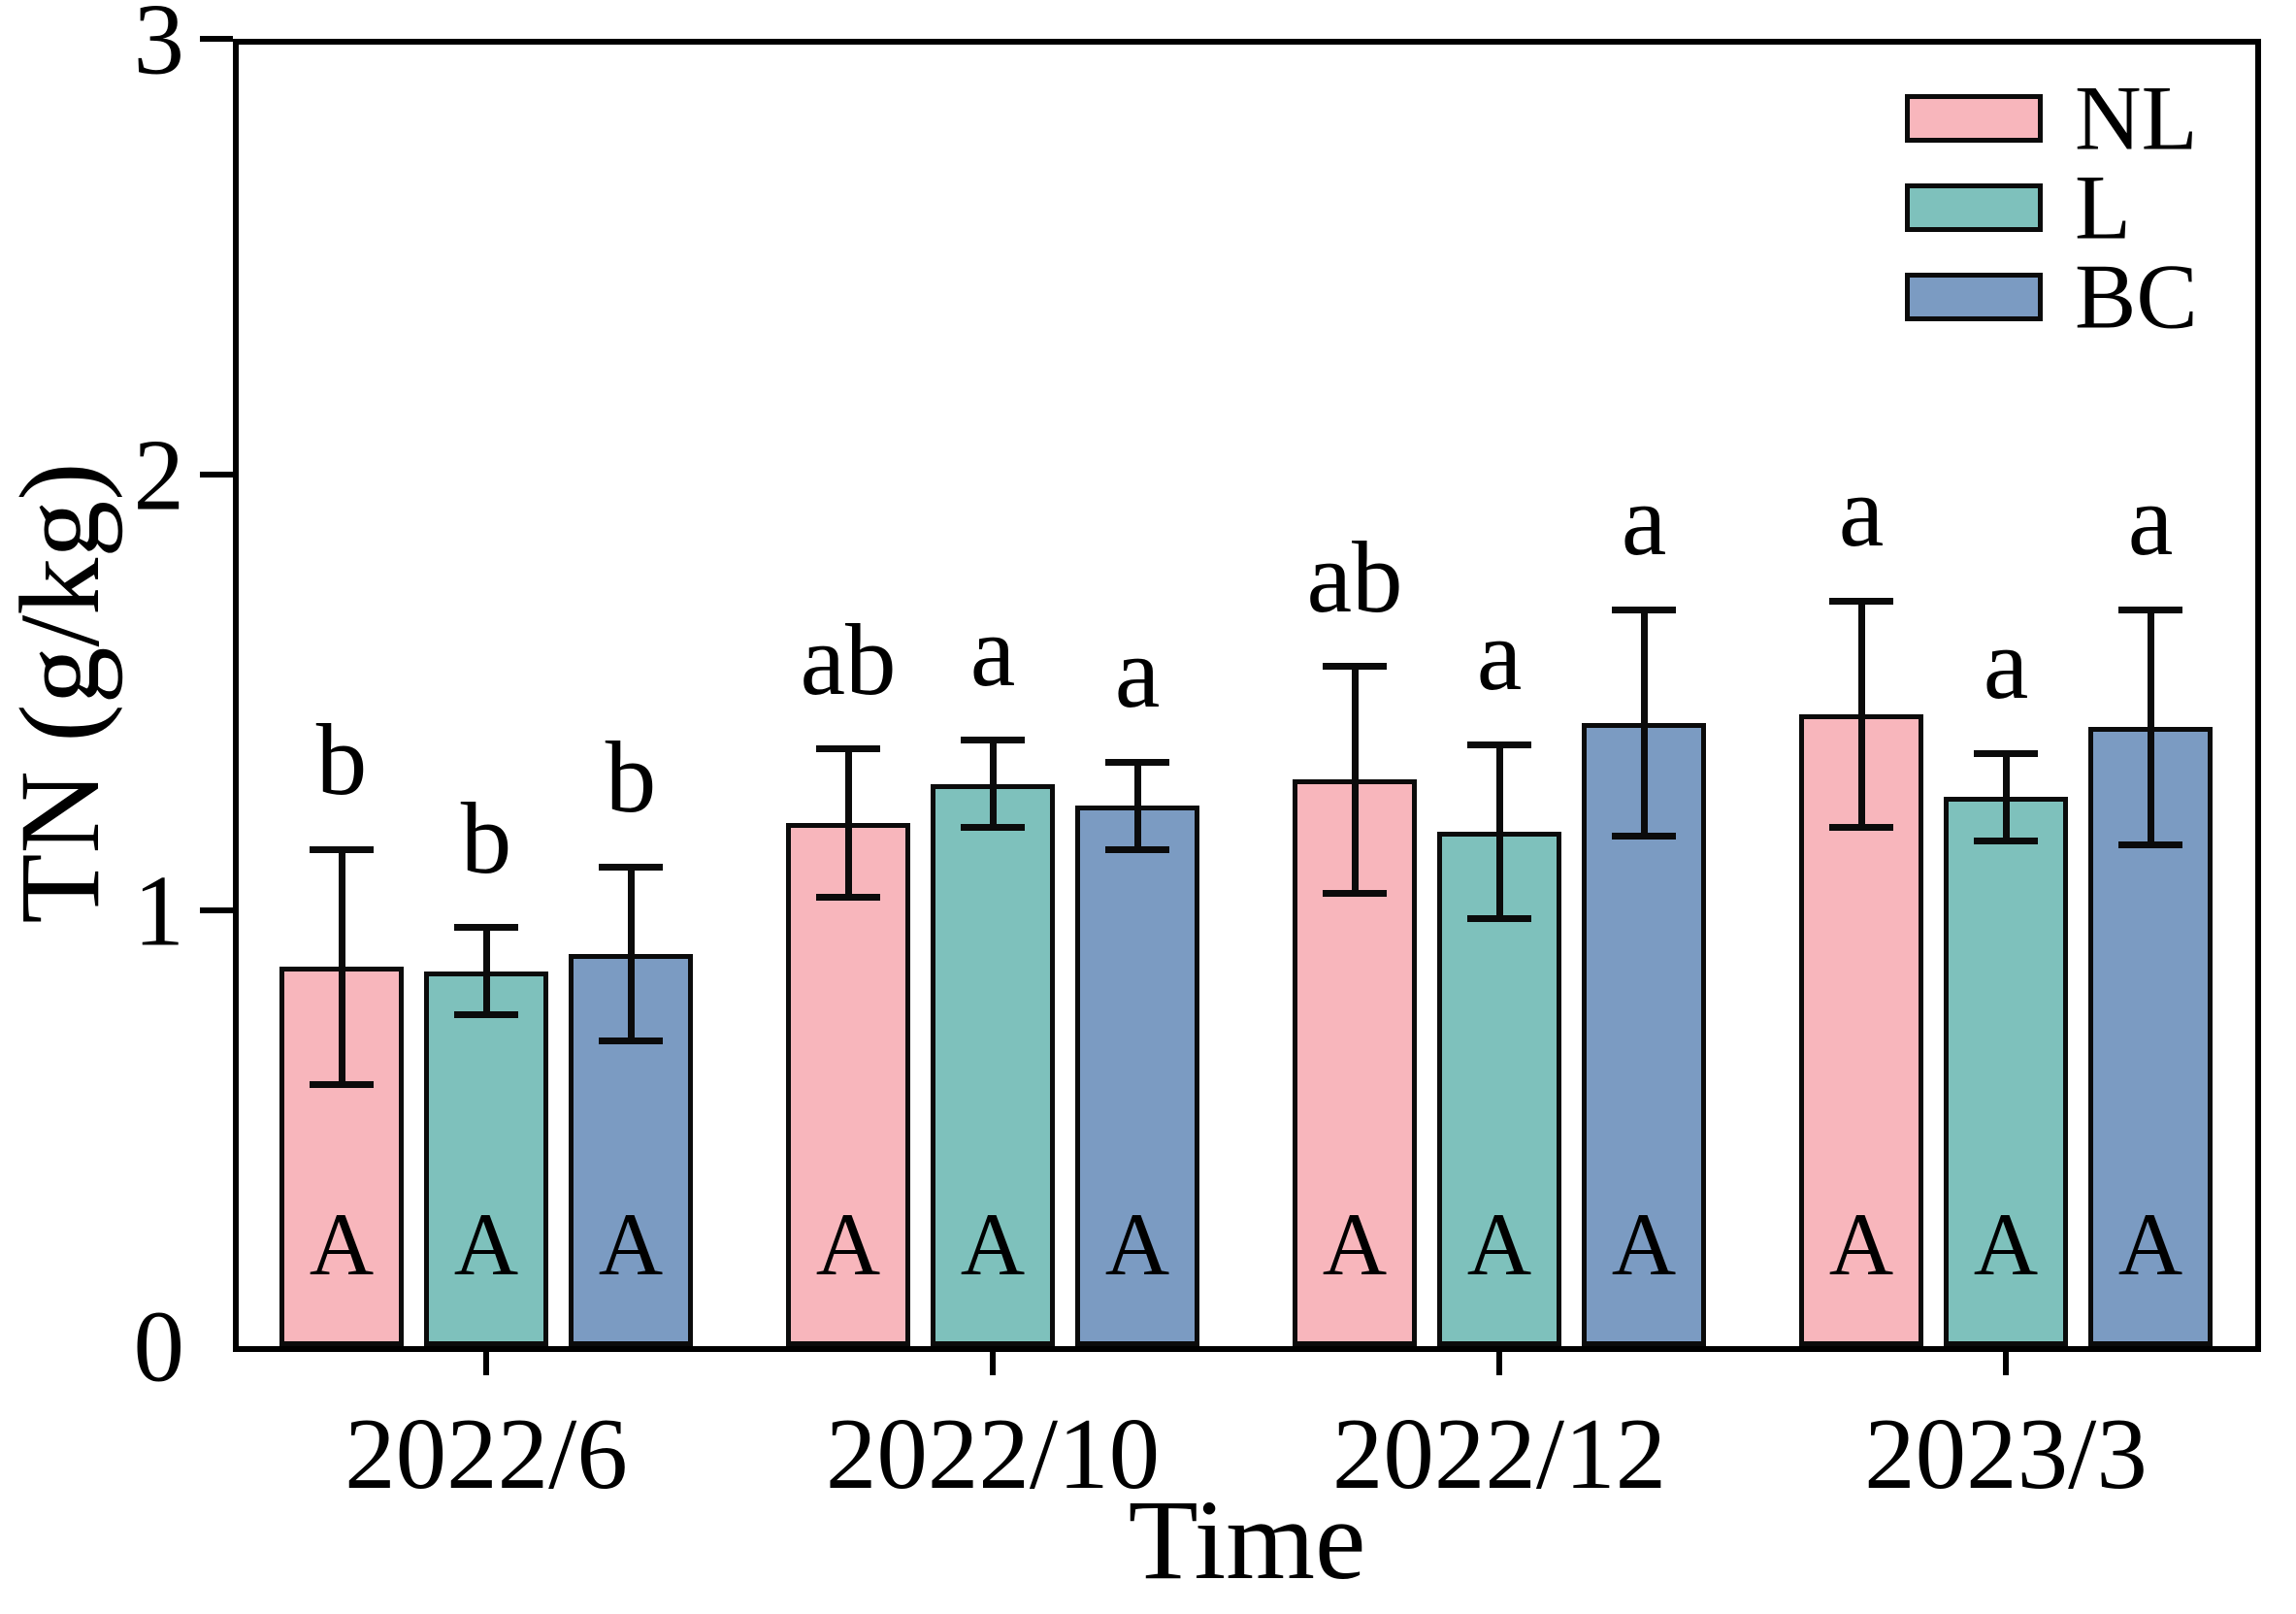 The width and height of the screenshot is (2296, 1614). I want to click on y-axis-title: TN (g/kg), so click(61, 692).